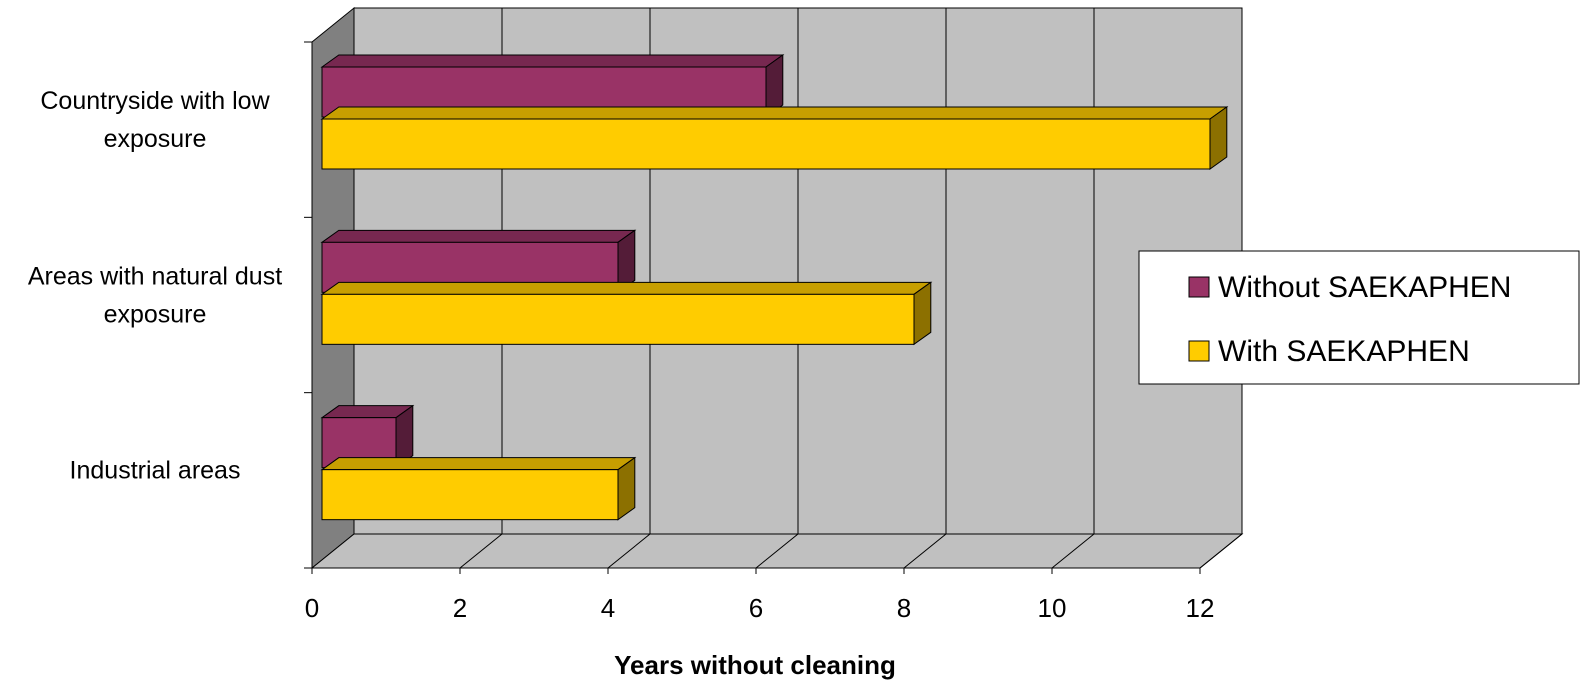 Image resolution: width=1581 pixels, height=687 pixels. I want to click on x-tick-label: 8, so click(904, 608).